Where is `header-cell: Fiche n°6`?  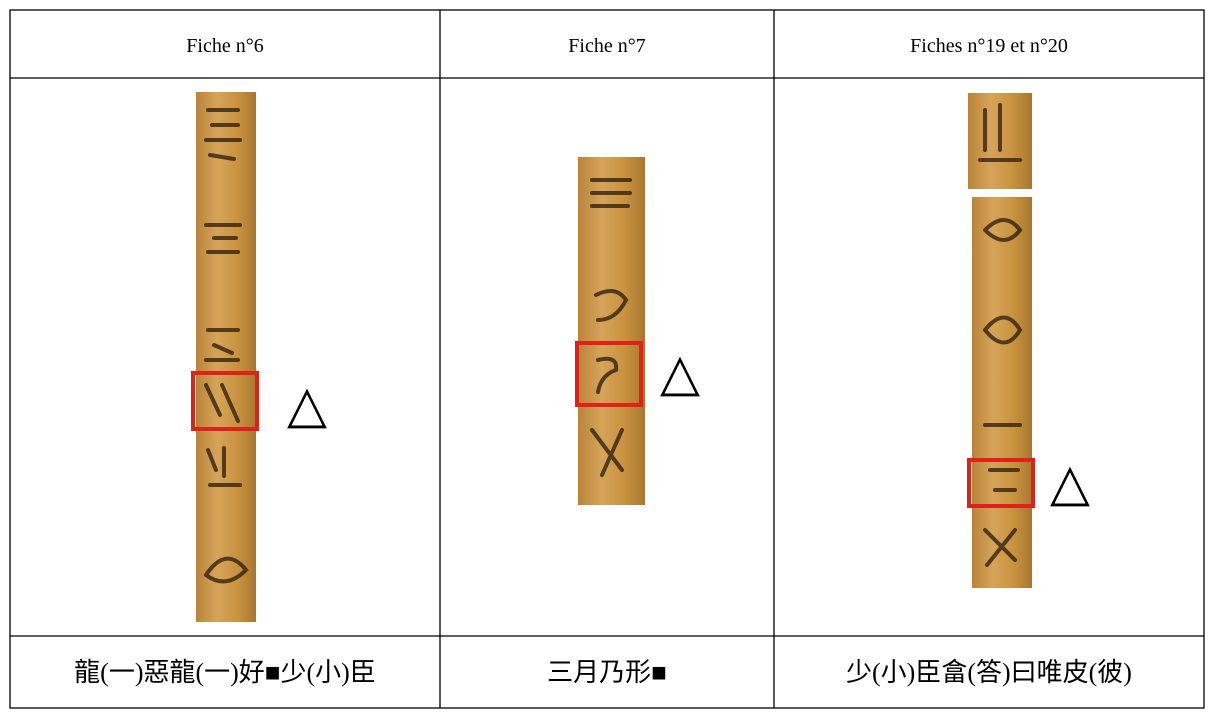 header-cell: Fiche n°6 is located at coordinates (224, 46).